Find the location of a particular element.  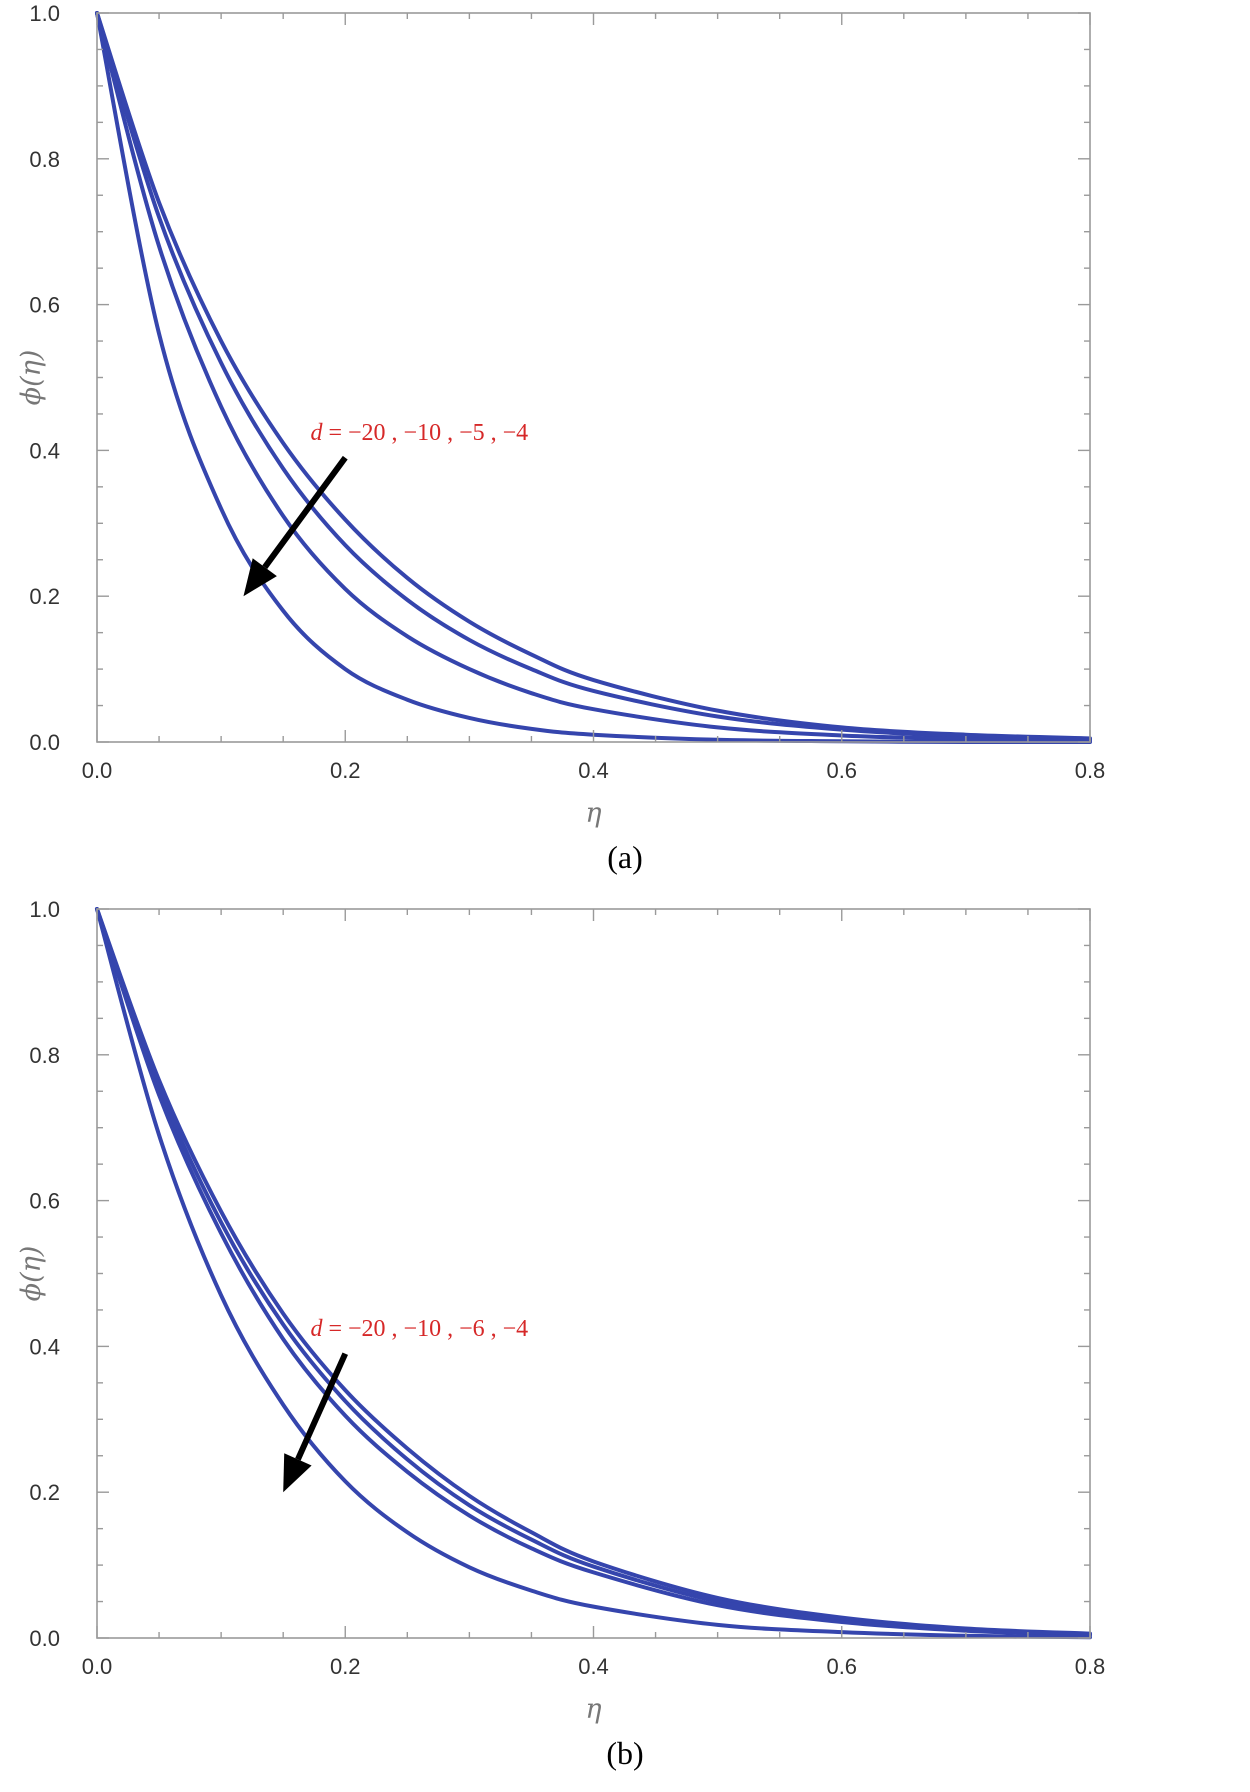

x-tick-label-a: 0.2 is located at coordinates (345, 770).